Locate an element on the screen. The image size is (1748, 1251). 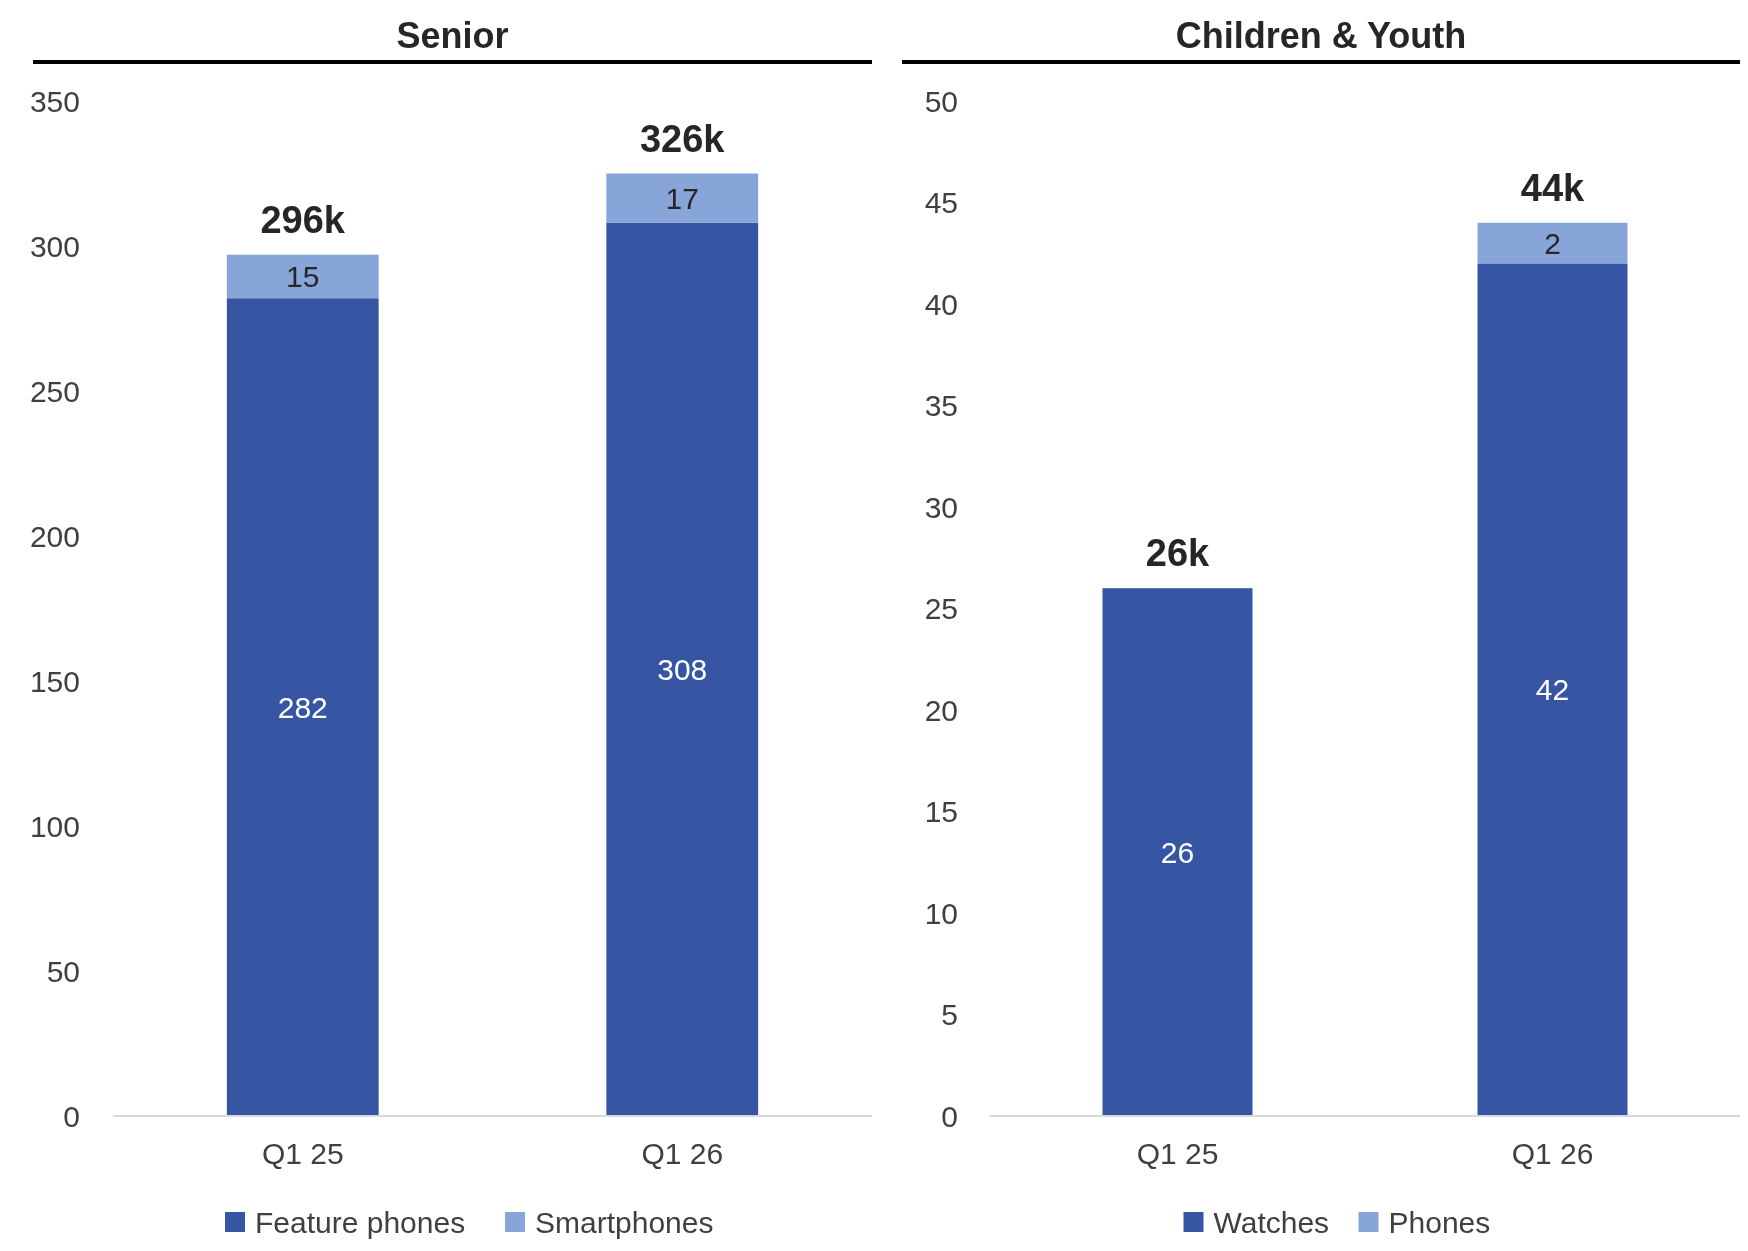
legend-label: Phones is located at coordinates (1439, 1222).